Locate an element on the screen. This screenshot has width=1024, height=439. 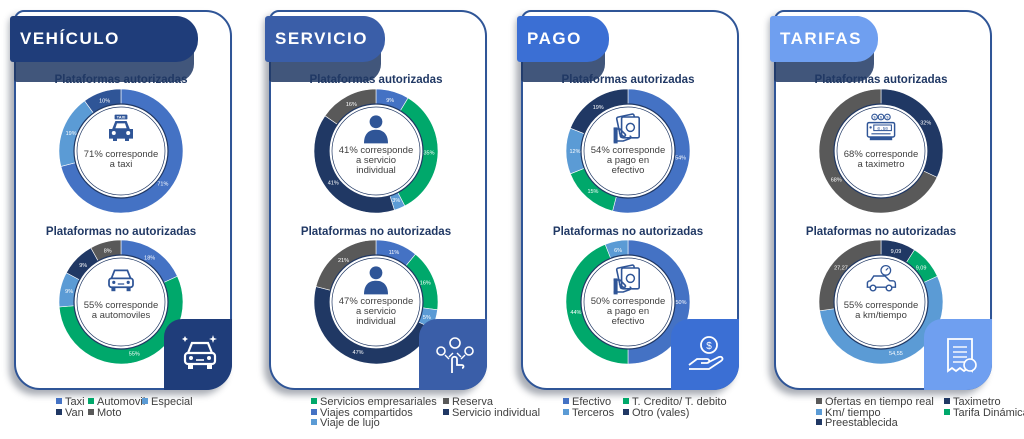
slice-label: 11% is located at coordinates (394, 253).